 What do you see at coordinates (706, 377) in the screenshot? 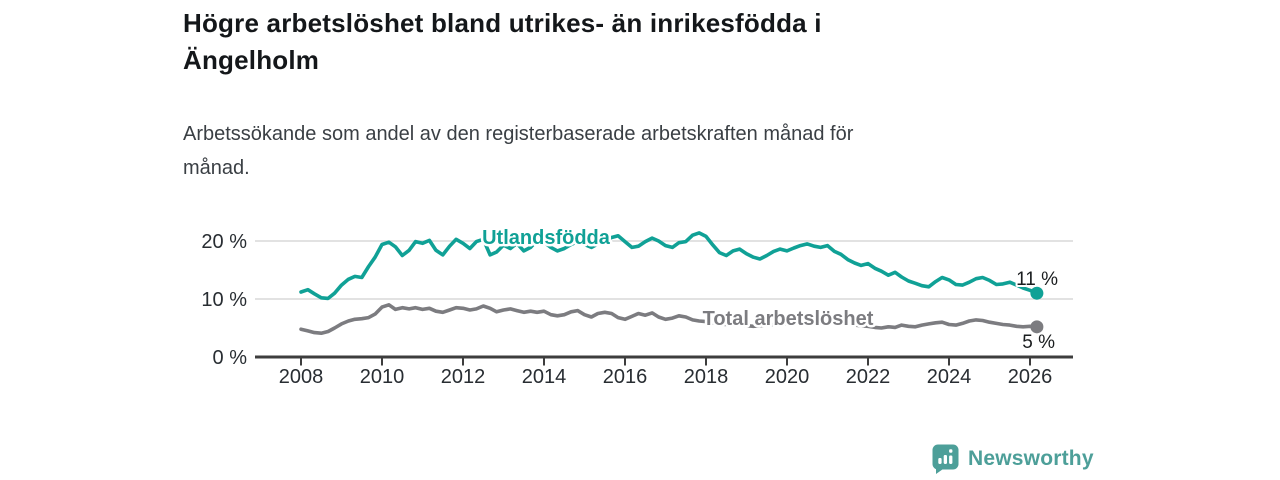
I see `x-tick-label: 2018` at bounding box center [706, 377].